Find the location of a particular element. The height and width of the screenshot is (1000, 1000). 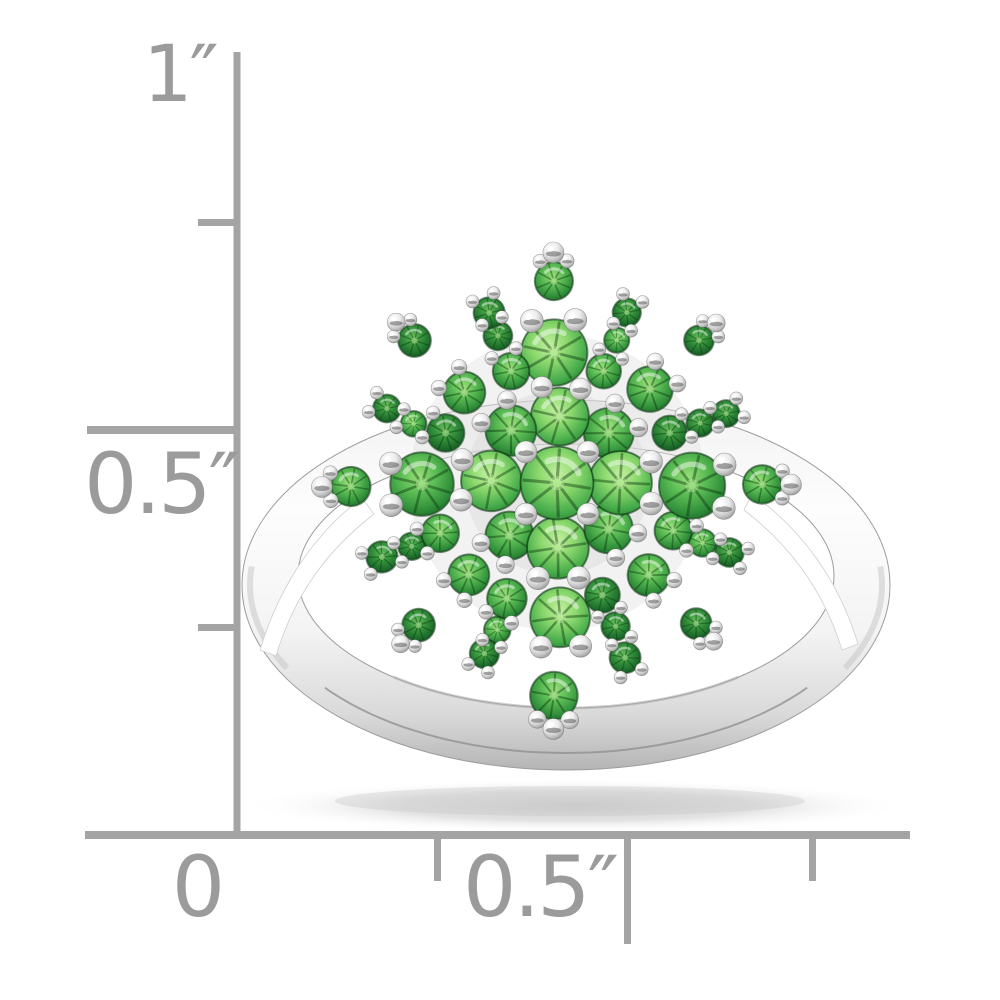

ruler-label-1in: 1″ is located at coordinates (180, 75).